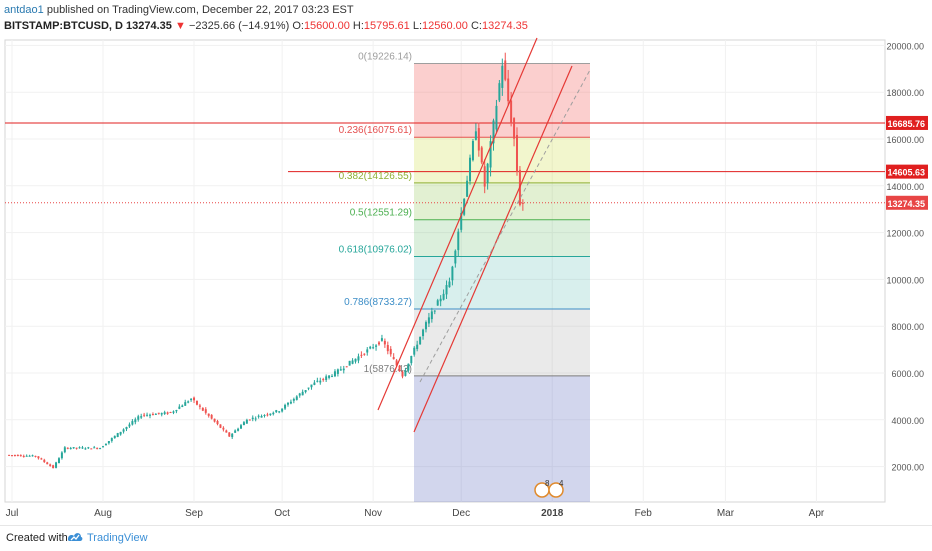 The image size is (932, 551). Describe the element at coordinates (457, 224) in the screenshot. I see `channel-upper-line` at that location.